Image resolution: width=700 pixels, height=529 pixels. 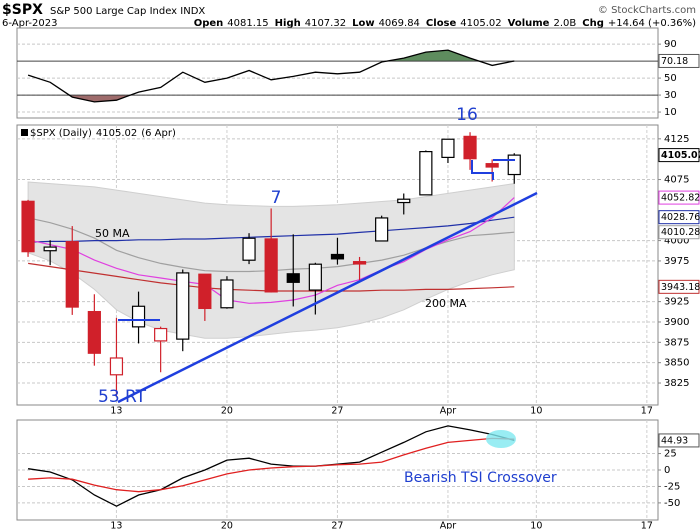 I want to click on y-tick-label: 50, so click(x=670, y=78).